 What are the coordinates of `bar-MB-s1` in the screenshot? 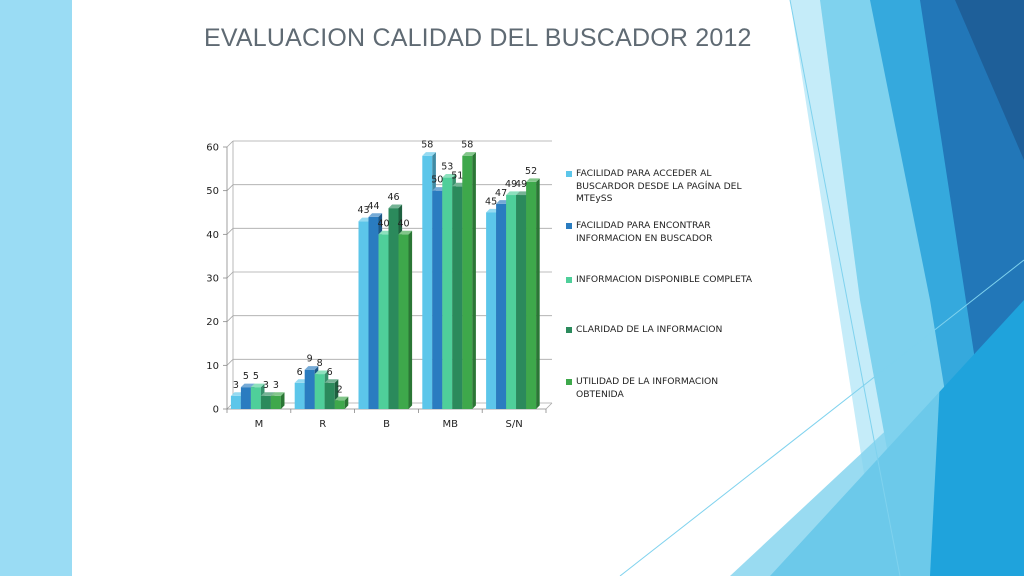 It's located at (427, 282).